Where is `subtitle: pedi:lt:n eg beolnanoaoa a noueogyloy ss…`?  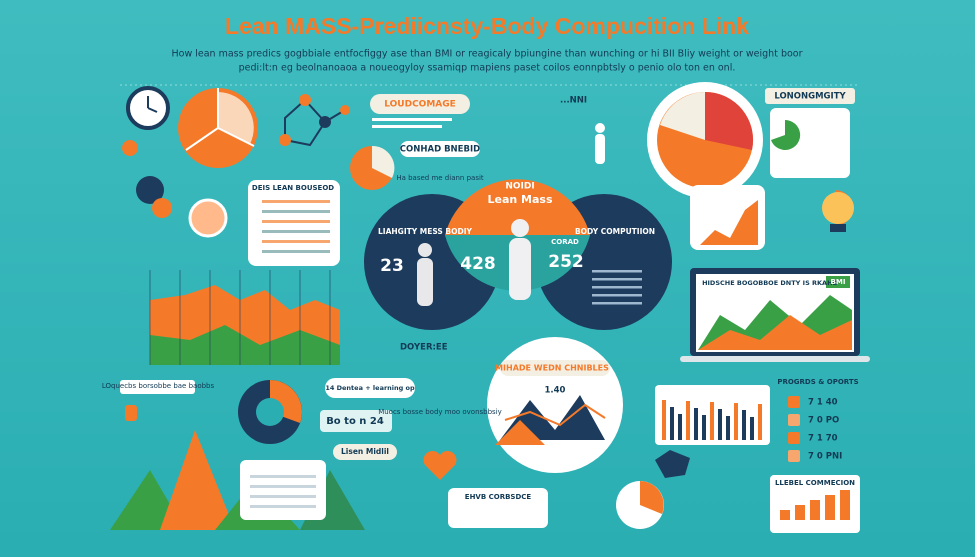 subtitle: pedi:lt:n eg beolnanoaoa a noueogyloy ss… is located at coordinates (487, 68).